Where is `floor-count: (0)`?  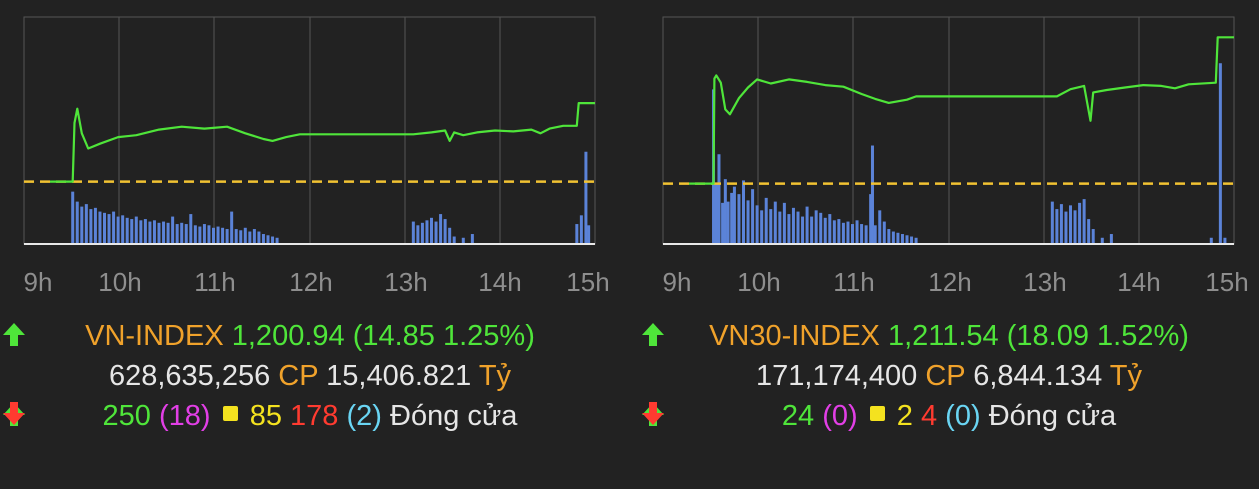
floor-count: (0) is located at coordinates (963, 416).